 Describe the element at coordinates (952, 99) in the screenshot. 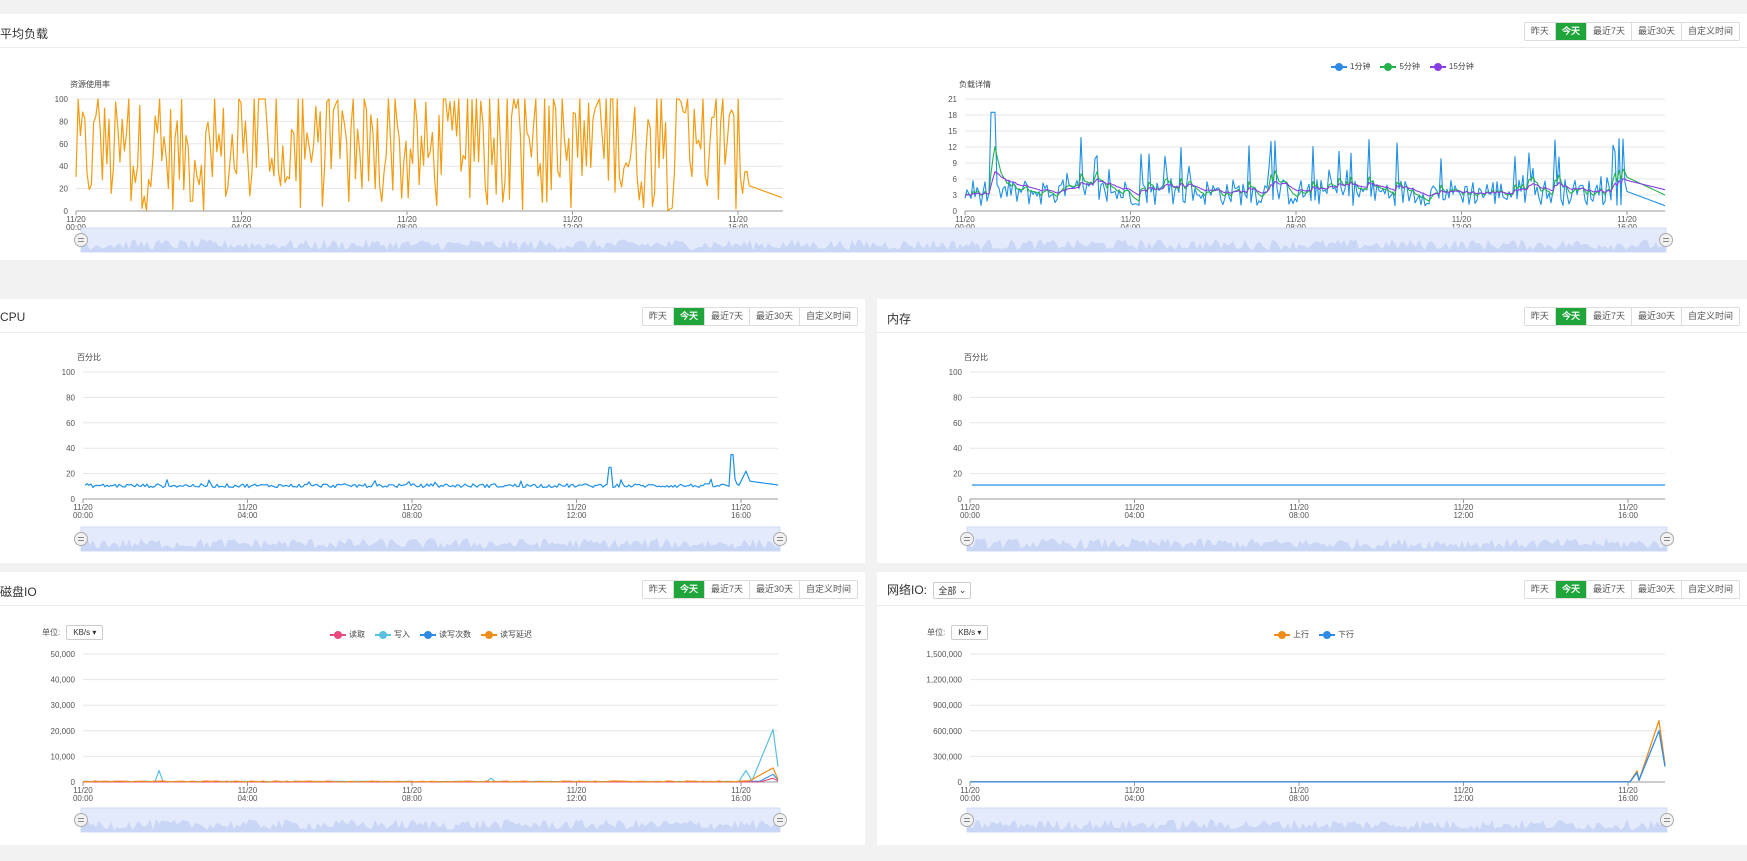

I see `y-tick-label: 21` at that location.